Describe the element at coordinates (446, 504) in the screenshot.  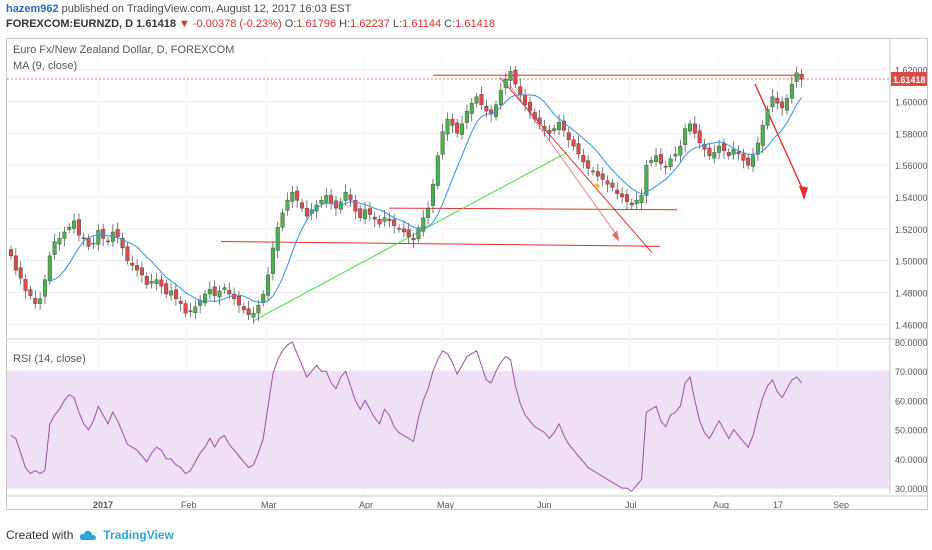
I see `time-tick-label: May` at that location.